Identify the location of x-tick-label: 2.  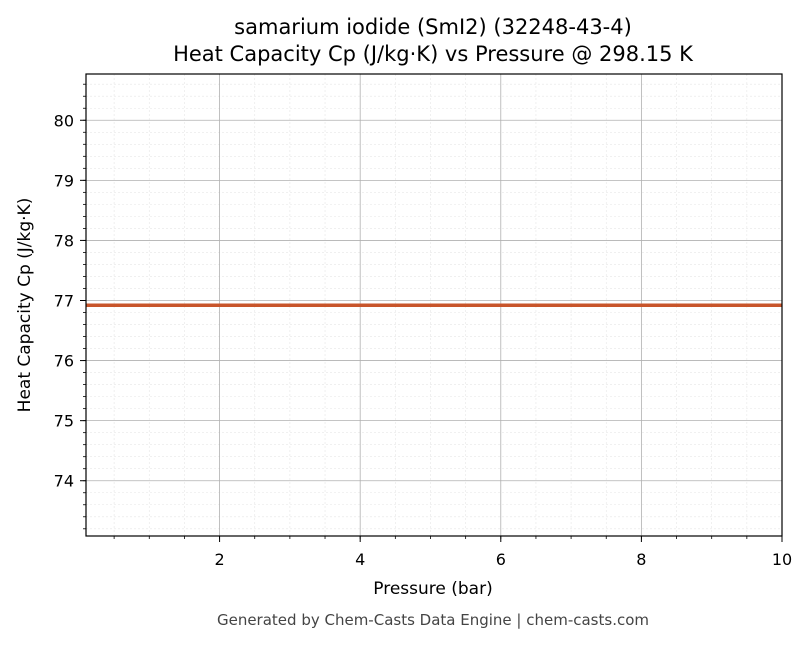
(219, 559).